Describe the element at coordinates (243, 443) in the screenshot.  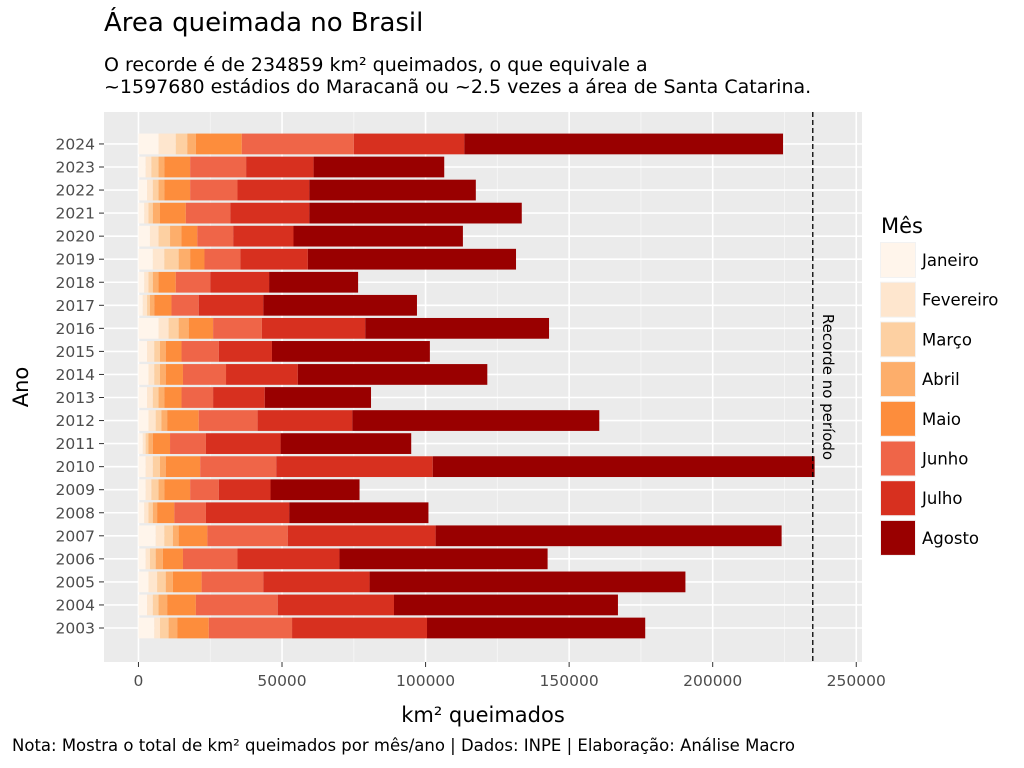
I see `bar-2011-julho` at that location.